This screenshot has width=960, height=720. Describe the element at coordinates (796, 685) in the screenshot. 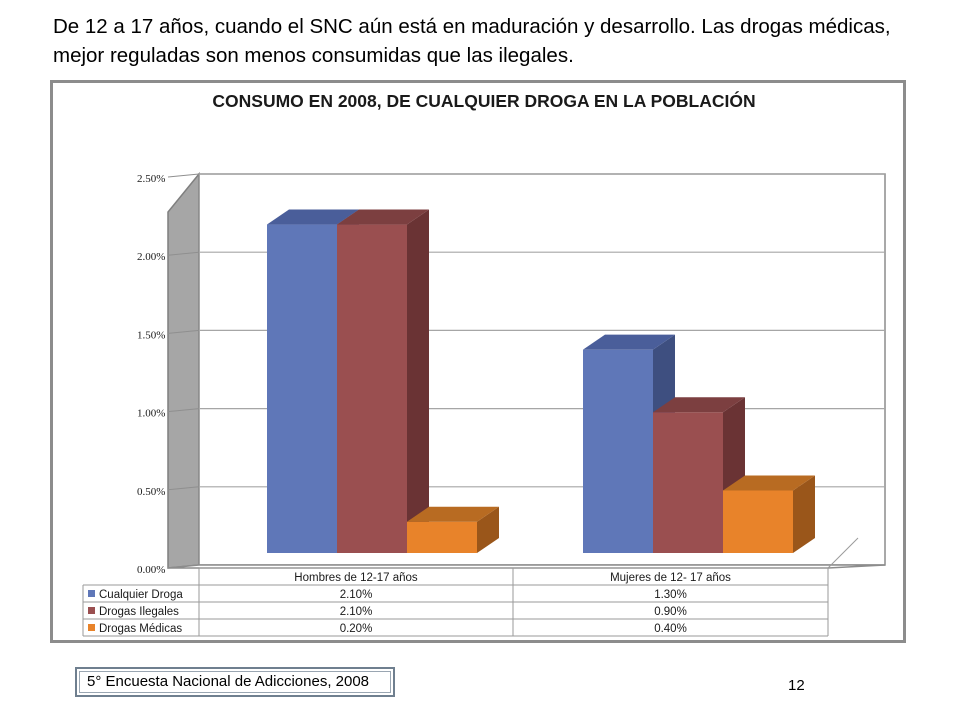

I see `page-number: 12` at that location.